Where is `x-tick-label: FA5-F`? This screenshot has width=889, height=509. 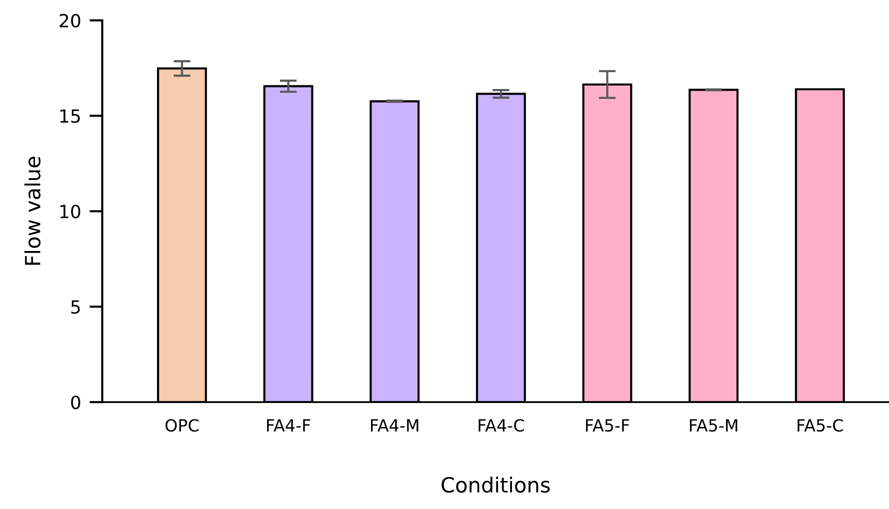 x-tick-label: FA5-F is located at coordinates (608, 425).